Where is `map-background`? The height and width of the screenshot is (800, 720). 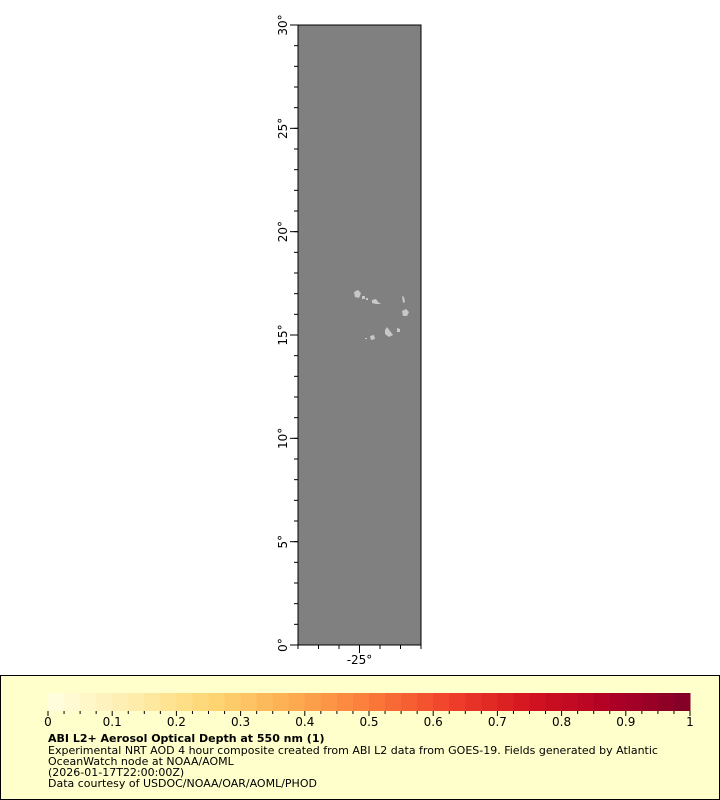
map-background is located at coordinates (359, 335).